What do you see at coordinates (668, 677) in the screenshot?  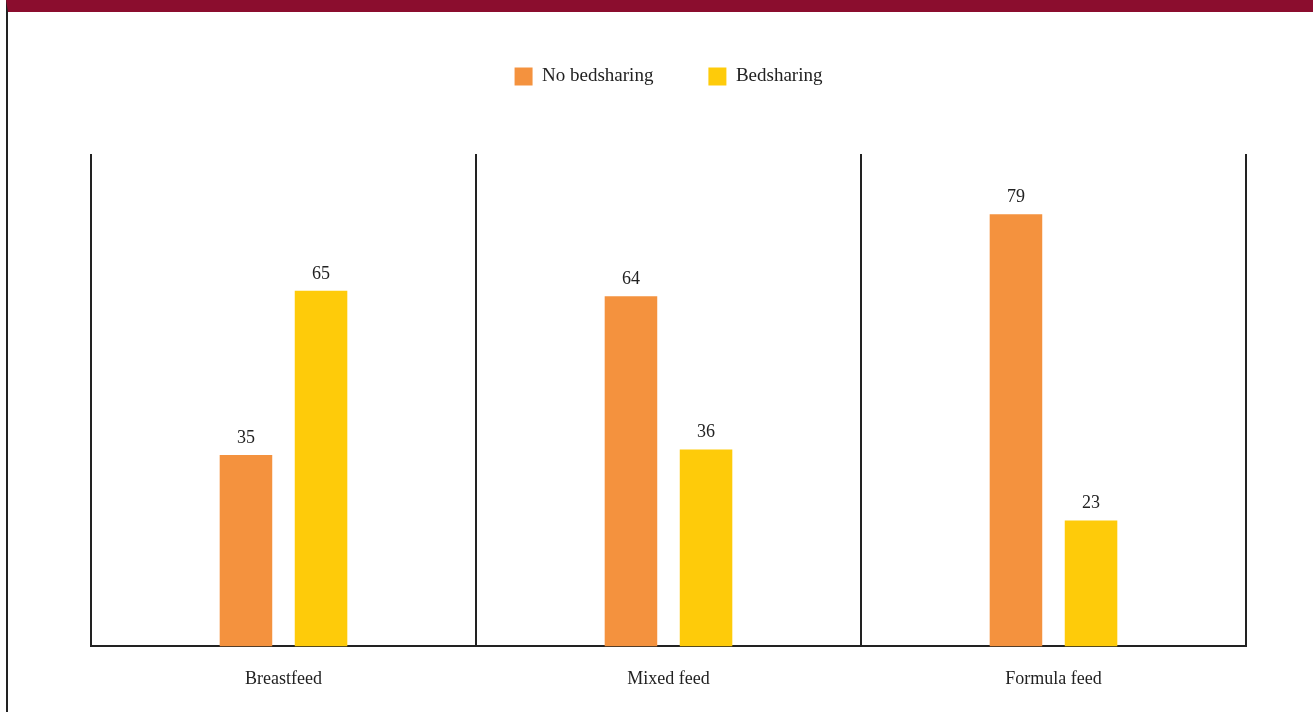 I see `x-tick-label: Mixed feed` at bounding box center [668, 677].